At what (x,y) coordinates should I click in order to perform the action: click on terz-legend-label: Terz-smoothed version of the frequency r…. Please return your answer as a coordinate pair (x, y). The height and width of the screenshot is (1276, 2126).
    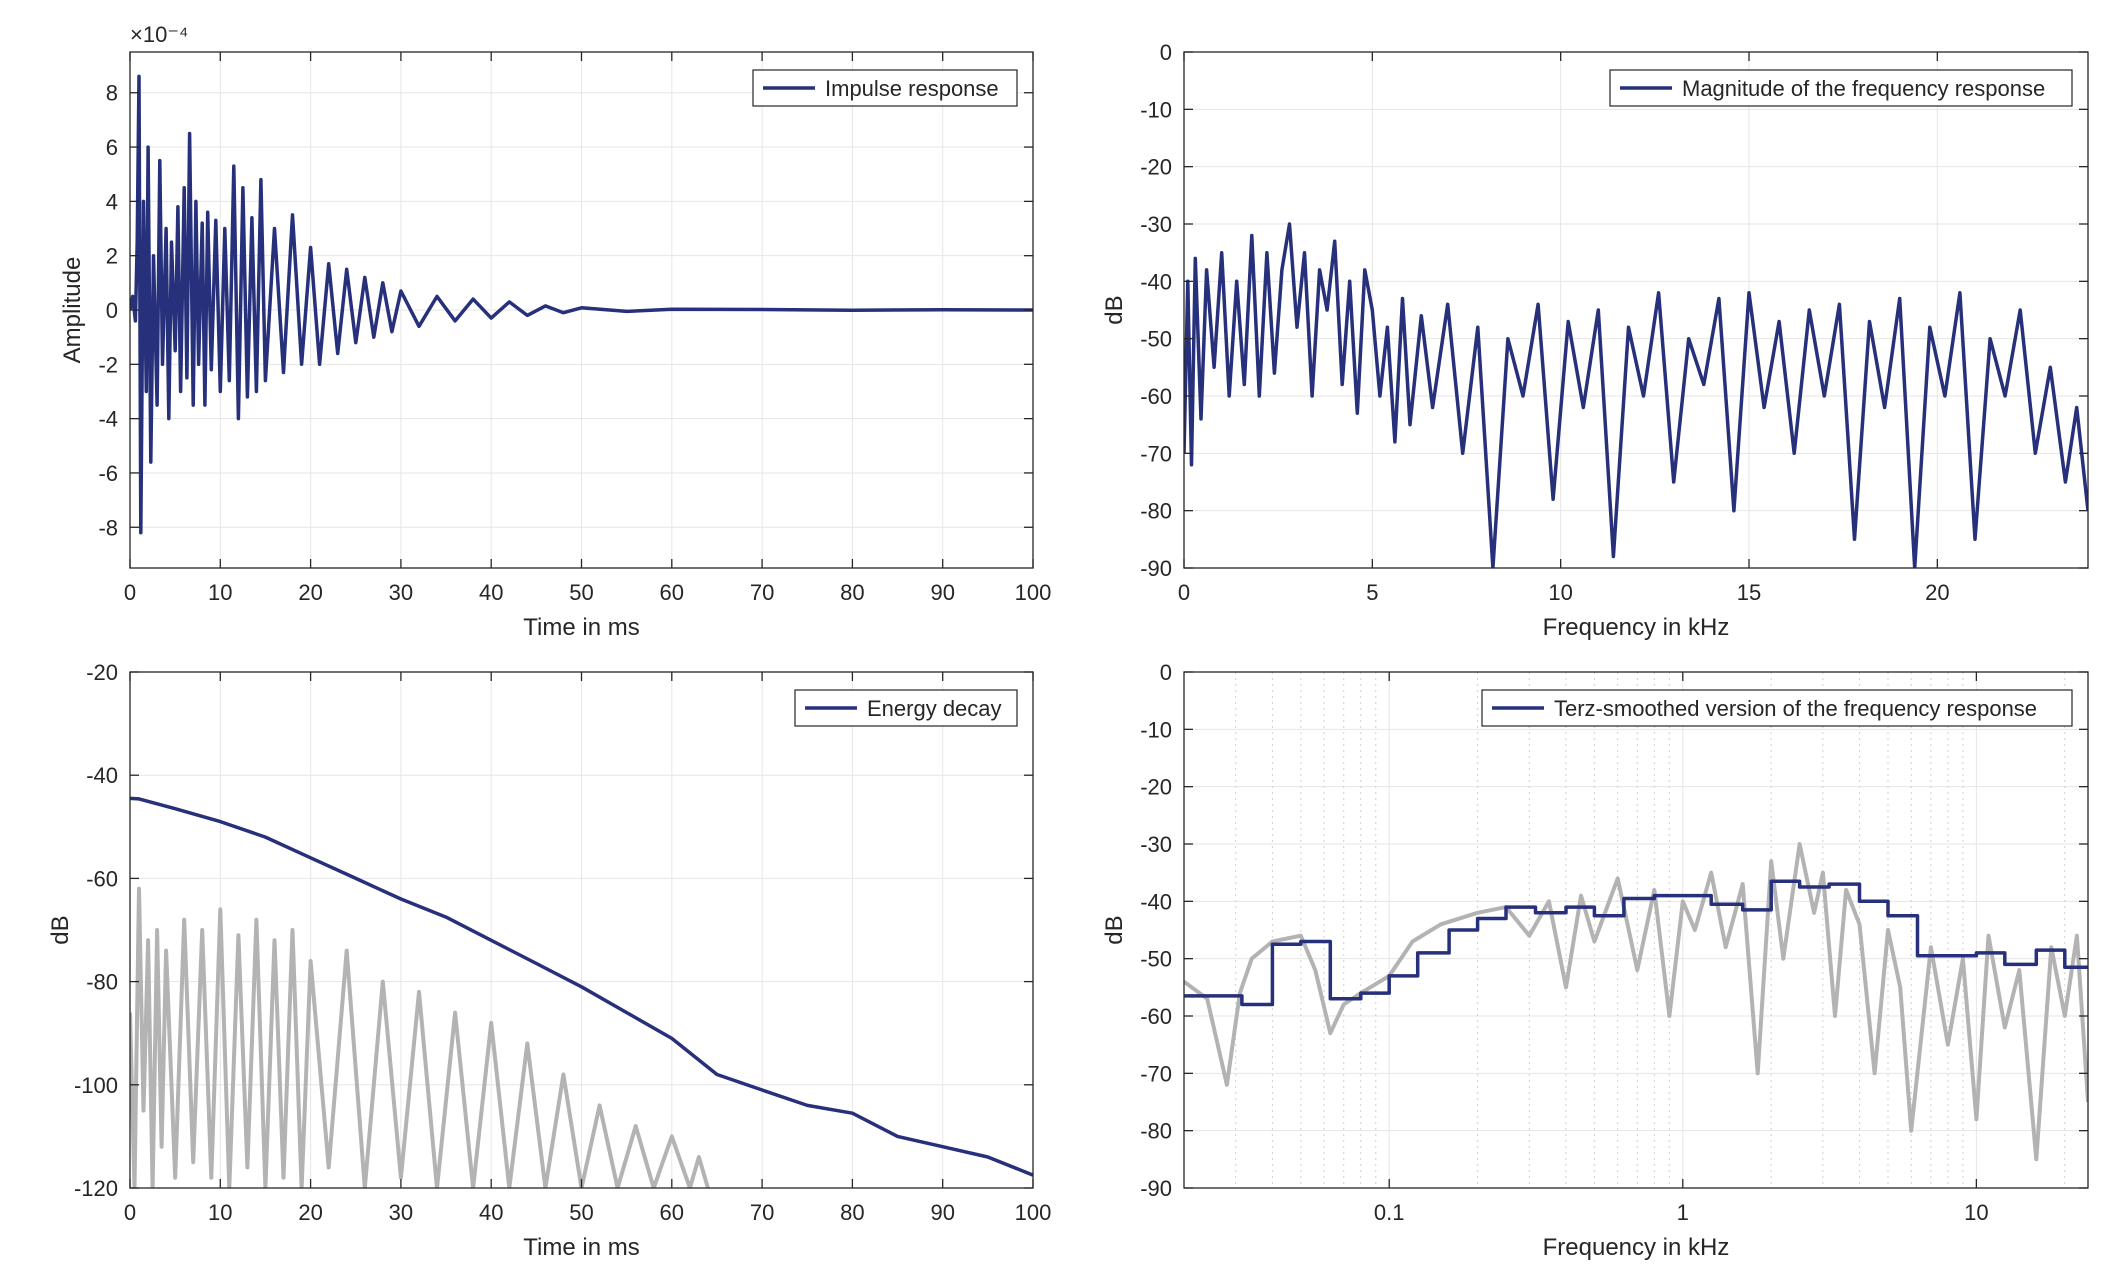
    Looking at the image, I should click on (1795, 708).